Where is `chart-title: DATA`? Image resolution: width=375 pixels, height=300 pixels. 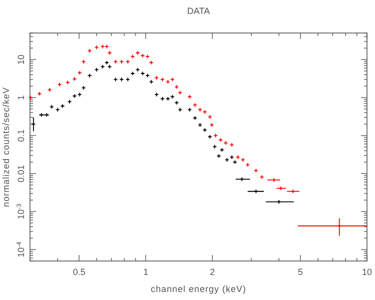
chart-title: DATA is located at coordinates (198, 11).